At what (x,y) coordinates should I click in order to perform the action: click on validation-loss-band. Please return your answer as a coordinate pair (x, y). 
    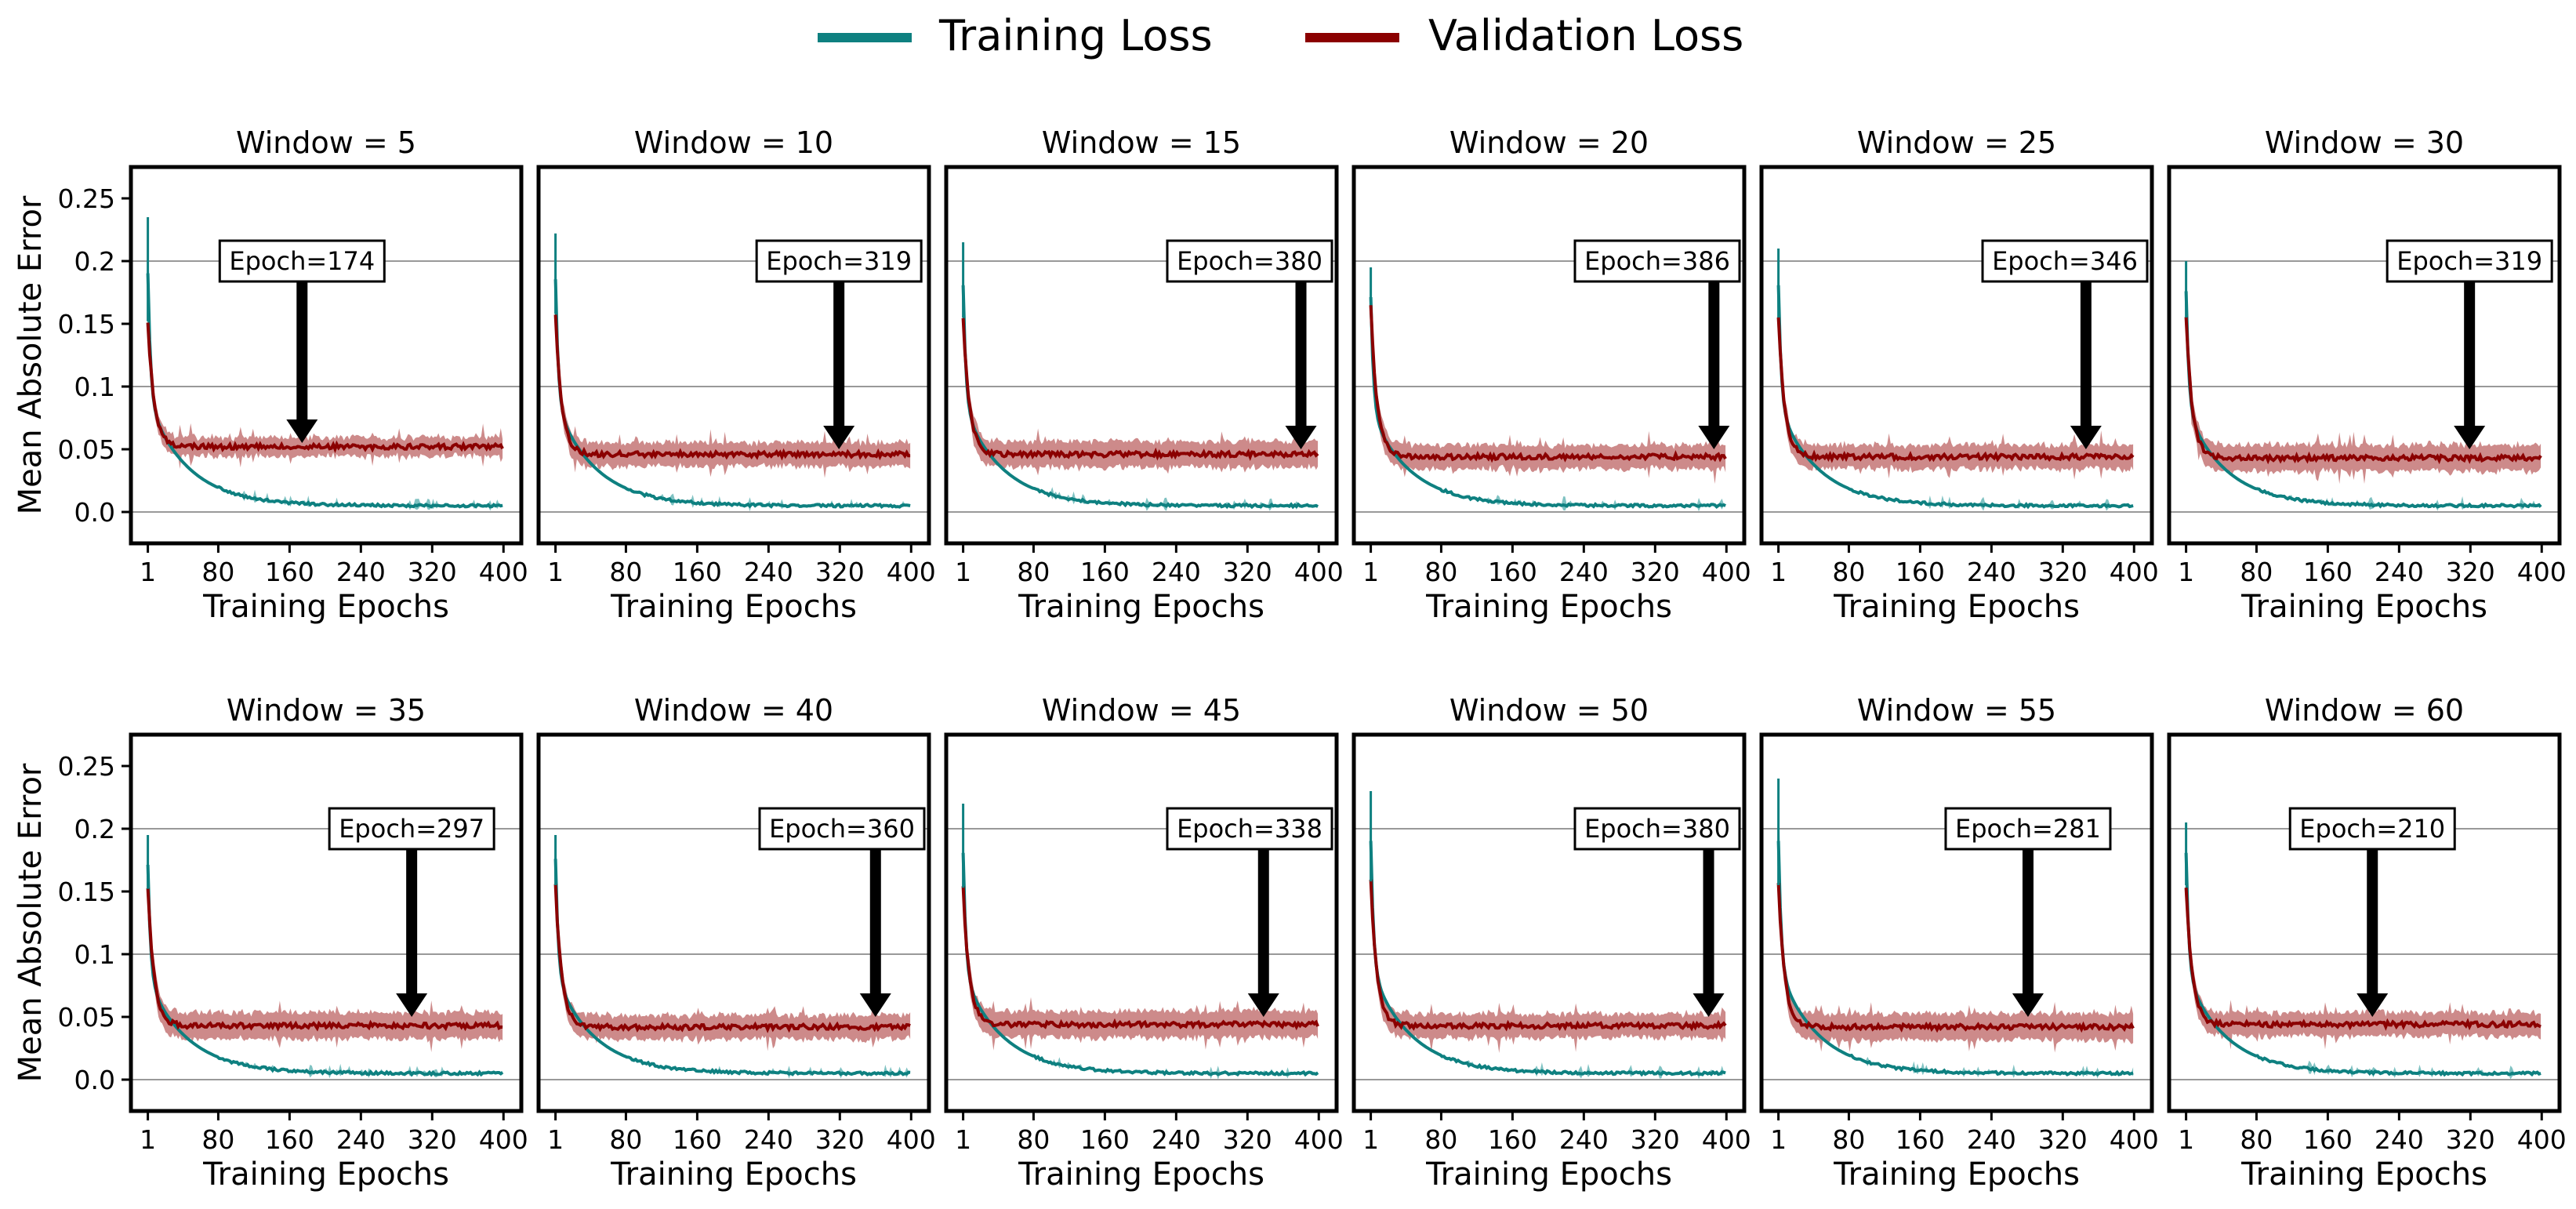
    Looking at the image, I should click on (1956, 392).